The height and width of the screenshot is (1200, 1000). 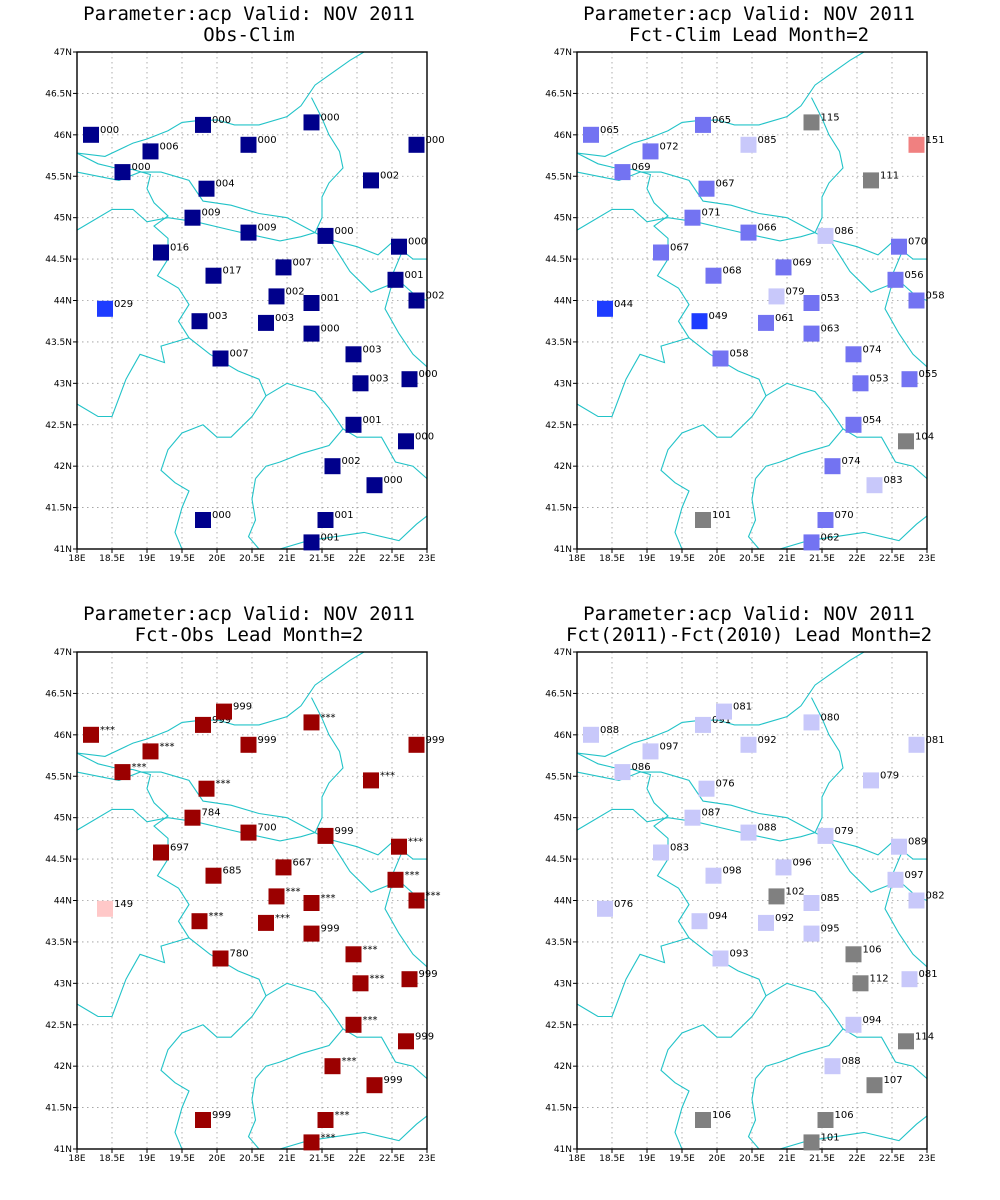 I want to click on station-value-label: 092, so click(x=784, y=918).